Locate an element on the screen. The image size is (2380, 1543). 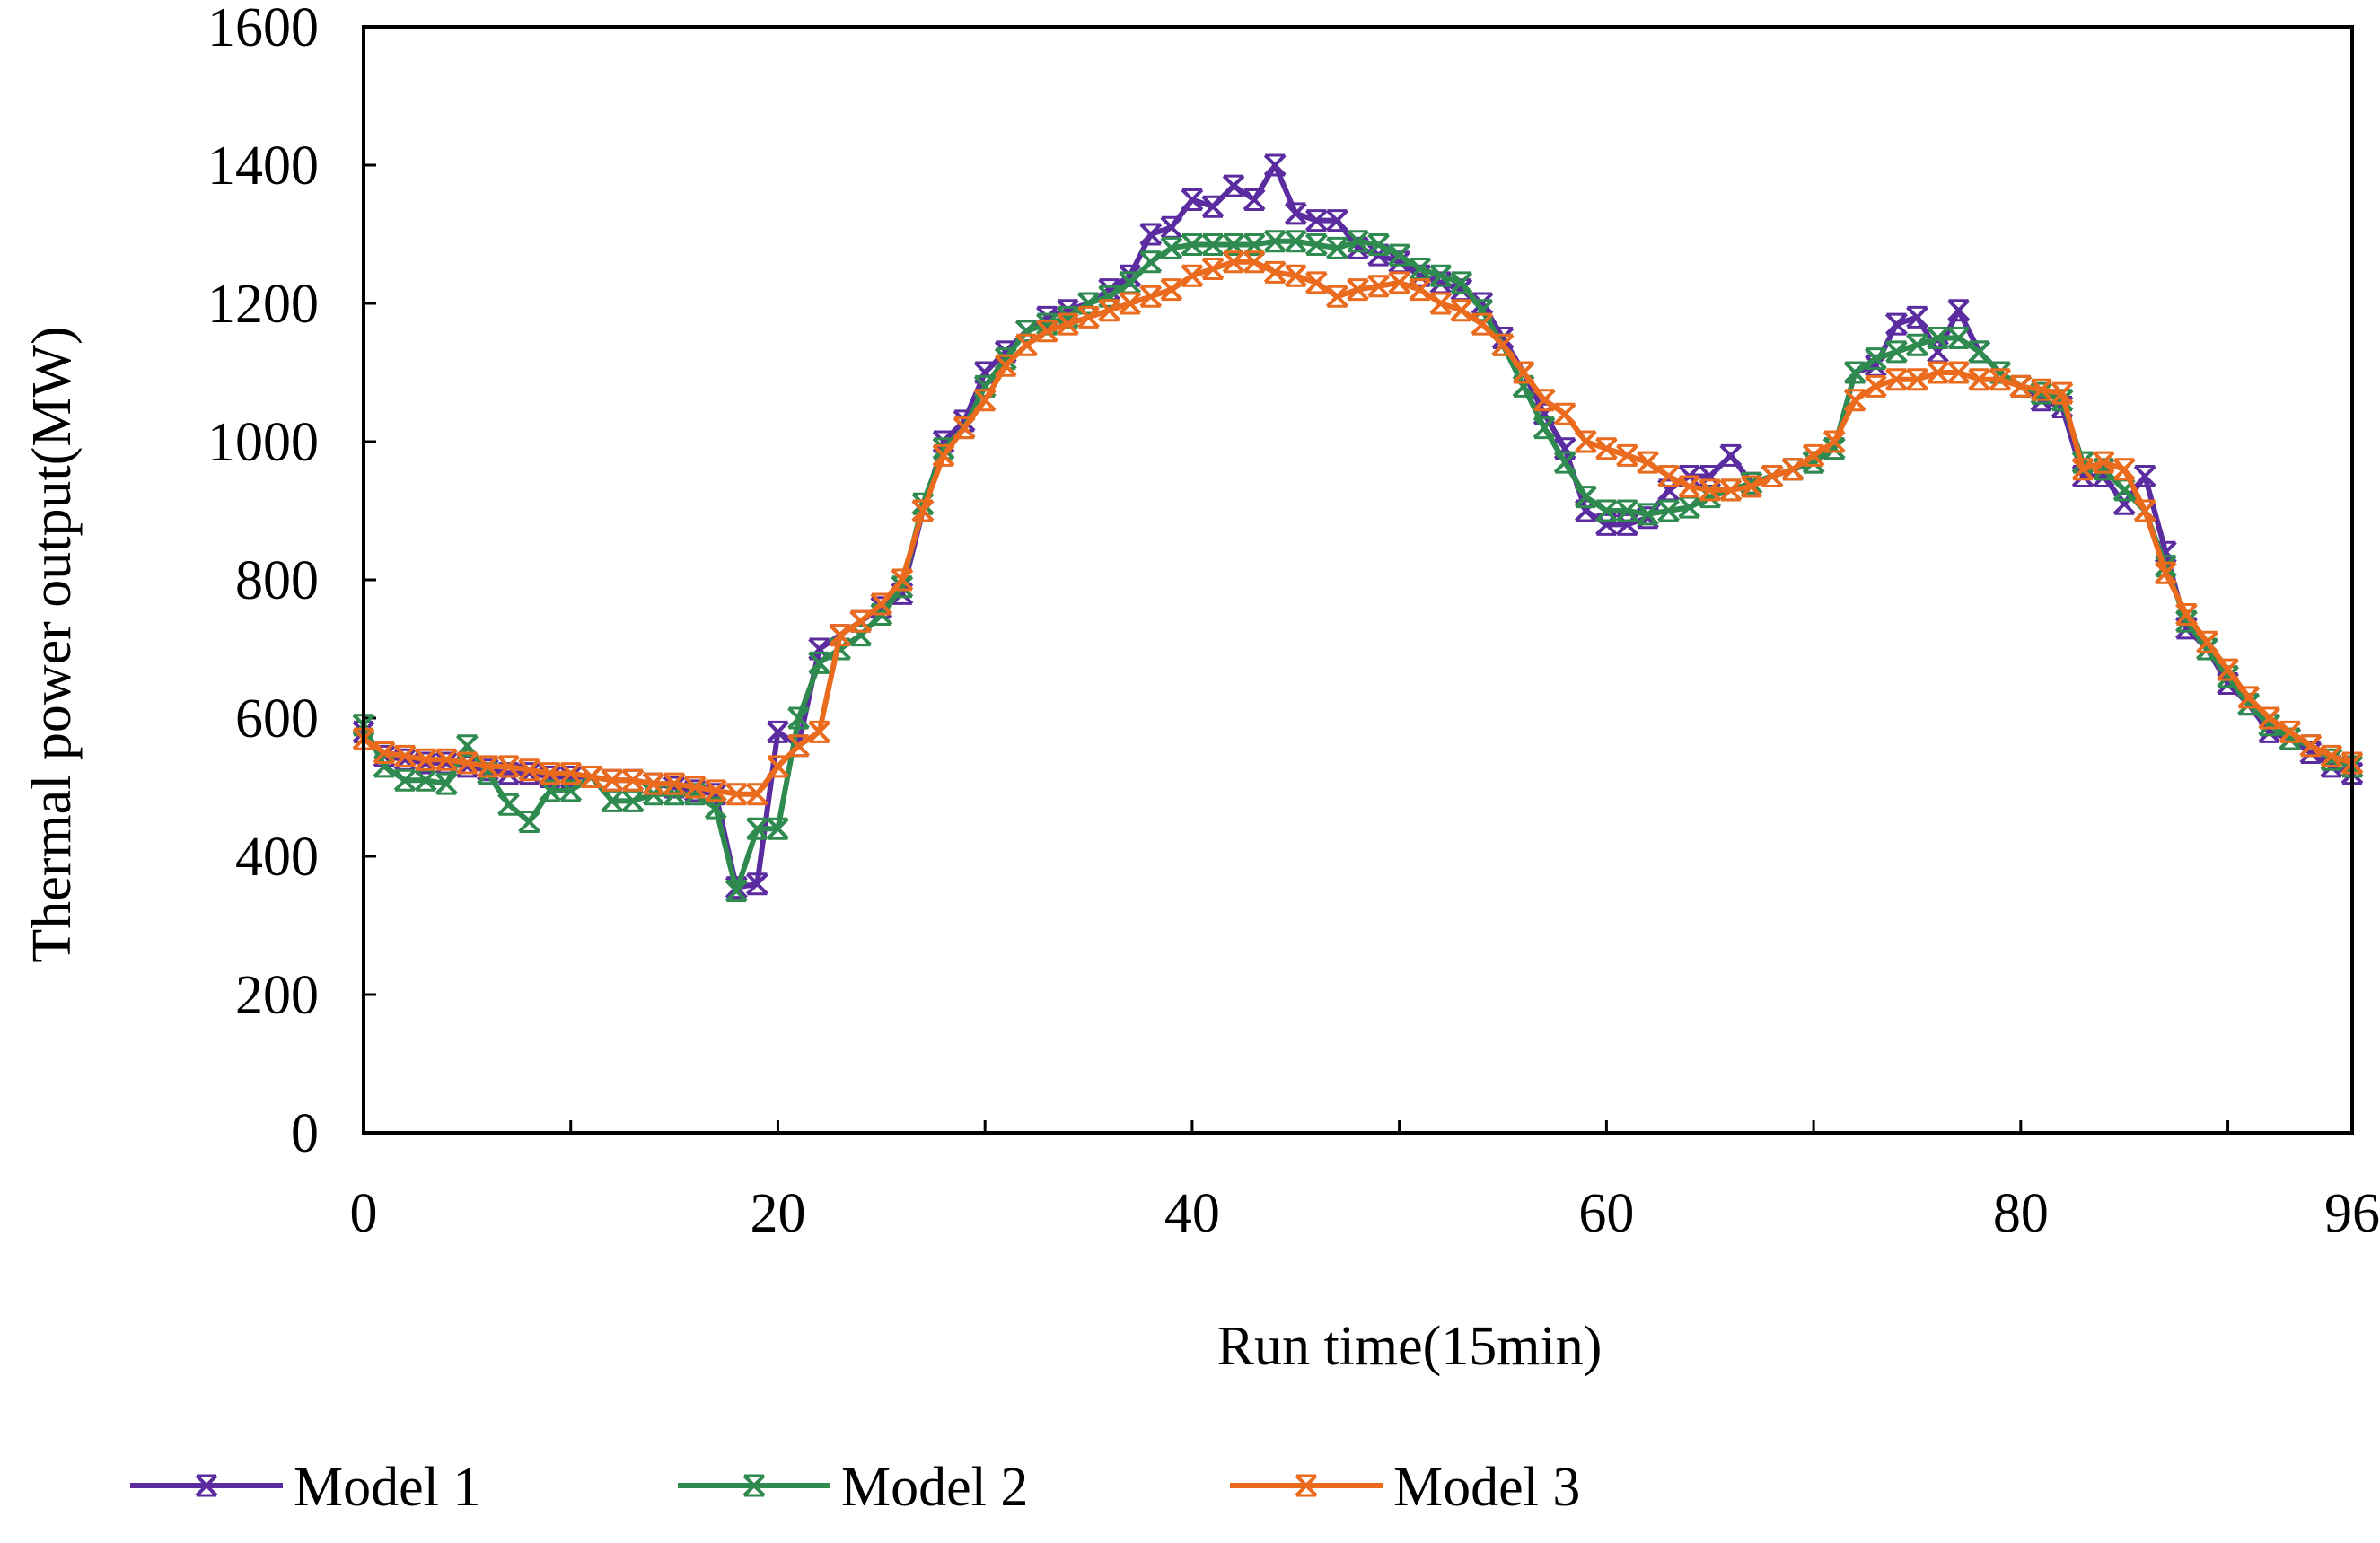
y-tick-label: 0 is located at coordinates (305, 1133).